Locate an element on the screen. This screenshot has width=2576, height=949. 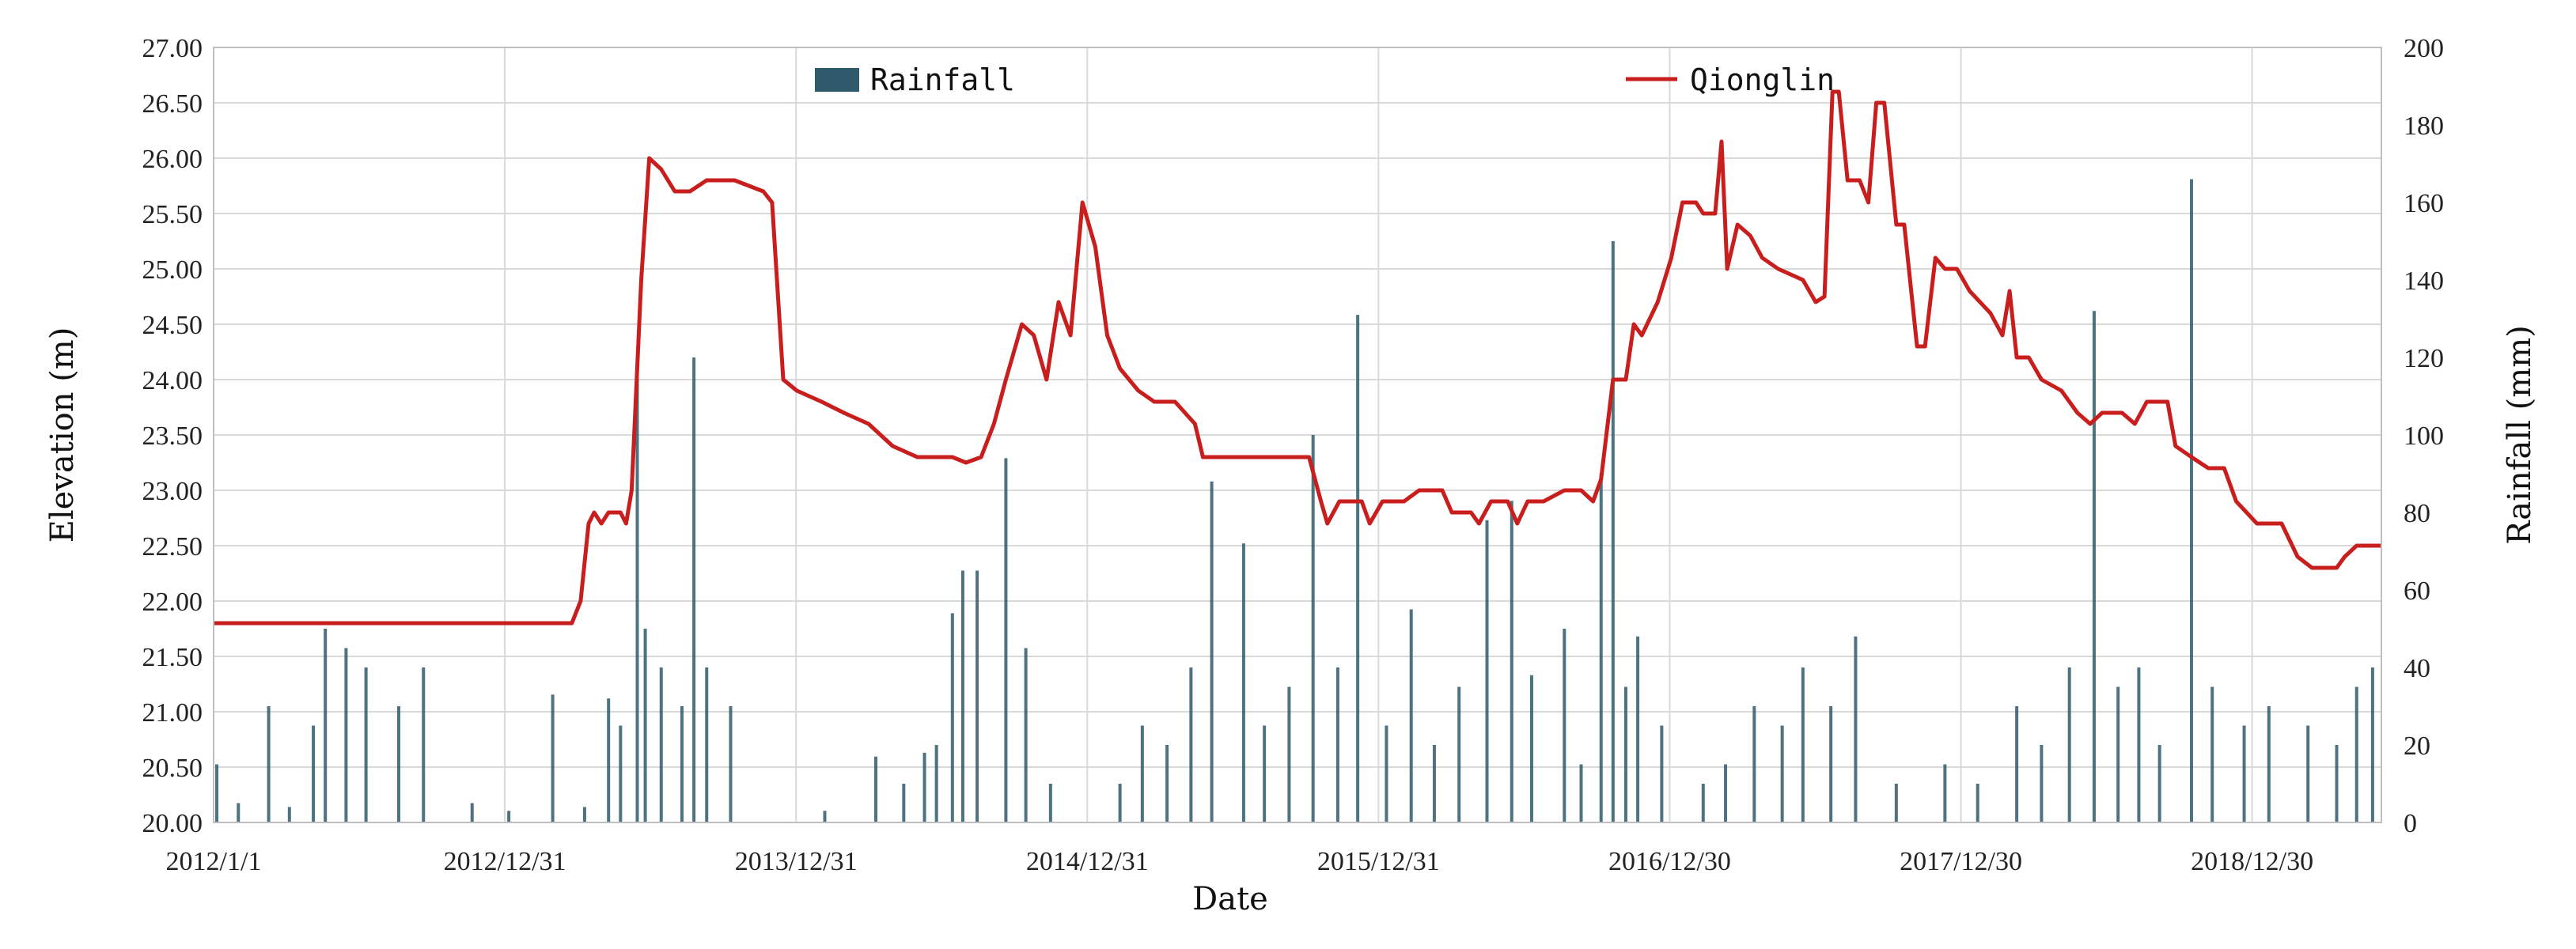
x-tick-label: 2015/12/31 is located at coordinates (1378, 862).